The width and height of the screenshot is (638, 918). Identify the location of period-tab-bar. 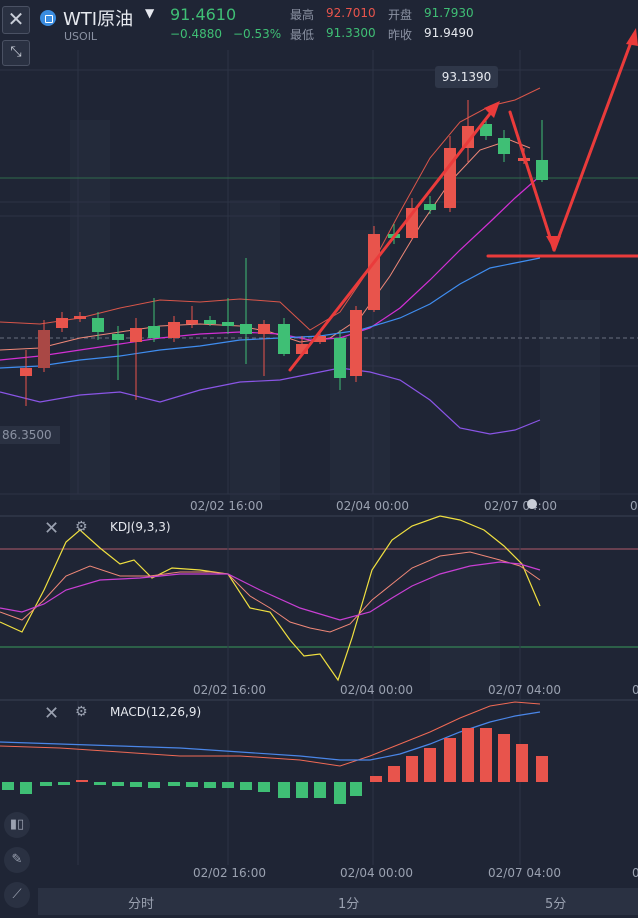
(338, 901).